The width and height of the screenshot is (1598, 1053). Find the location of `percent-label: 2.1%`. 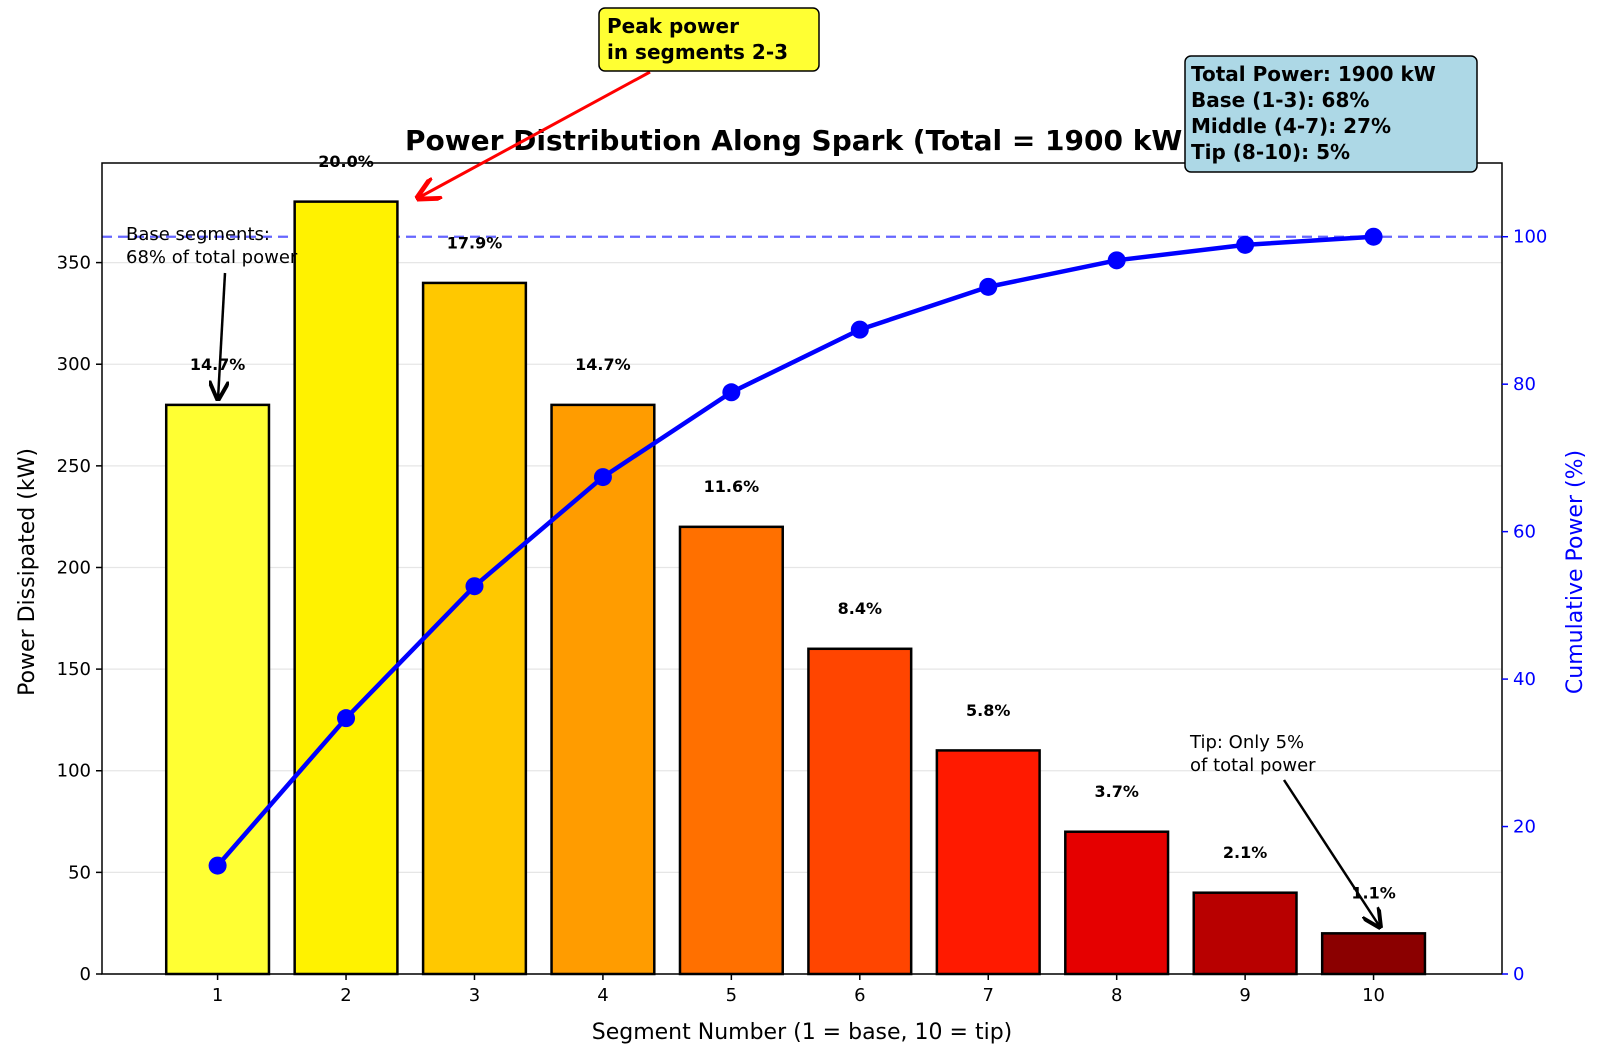

percent-label: 2.1% is located at coordinates (1245, 852).